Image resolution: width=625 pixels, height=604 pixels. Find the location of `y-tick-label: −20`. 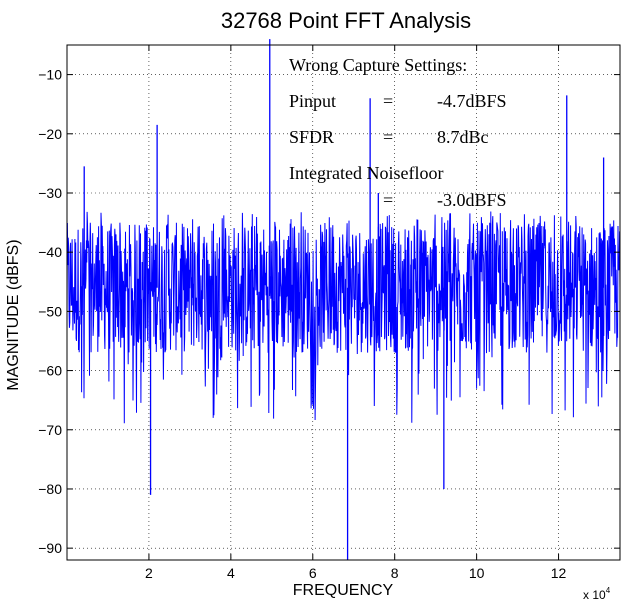

y-tick-label: −20 is located at coordinates (50, 134).